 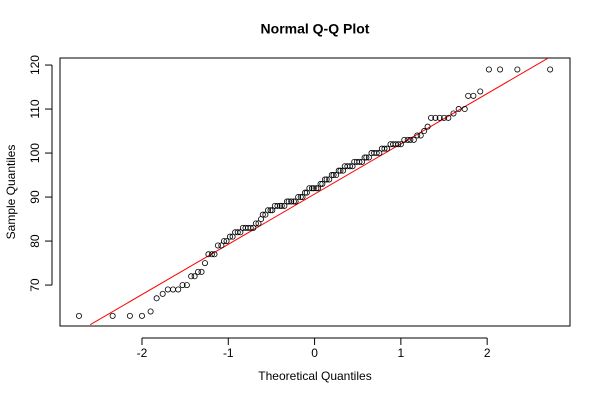 What do you see at coordinates (35, 197) in the screenshot?
I see `y-tick-label: 90` at bounding box center [35, 197].